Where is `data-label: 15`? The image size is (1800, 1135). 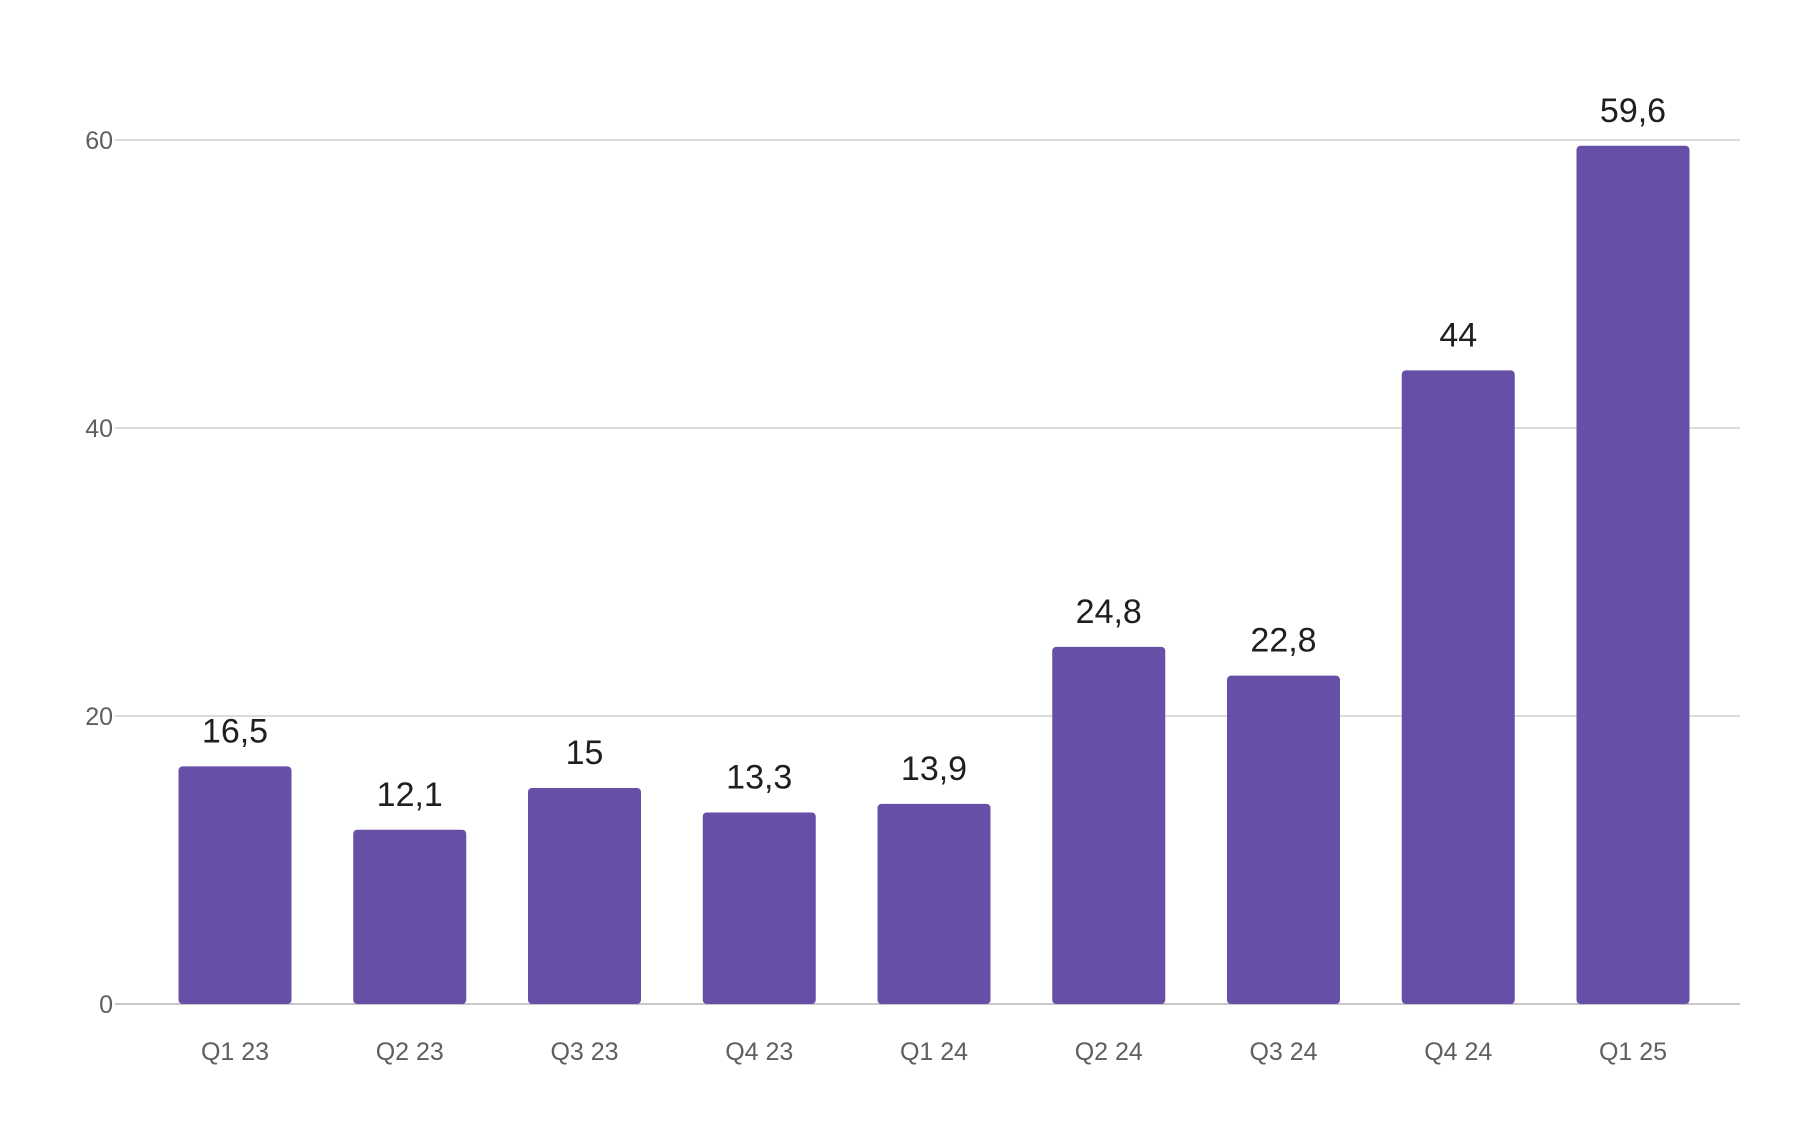 data-label: 15 is located at coordinates (585, 753).